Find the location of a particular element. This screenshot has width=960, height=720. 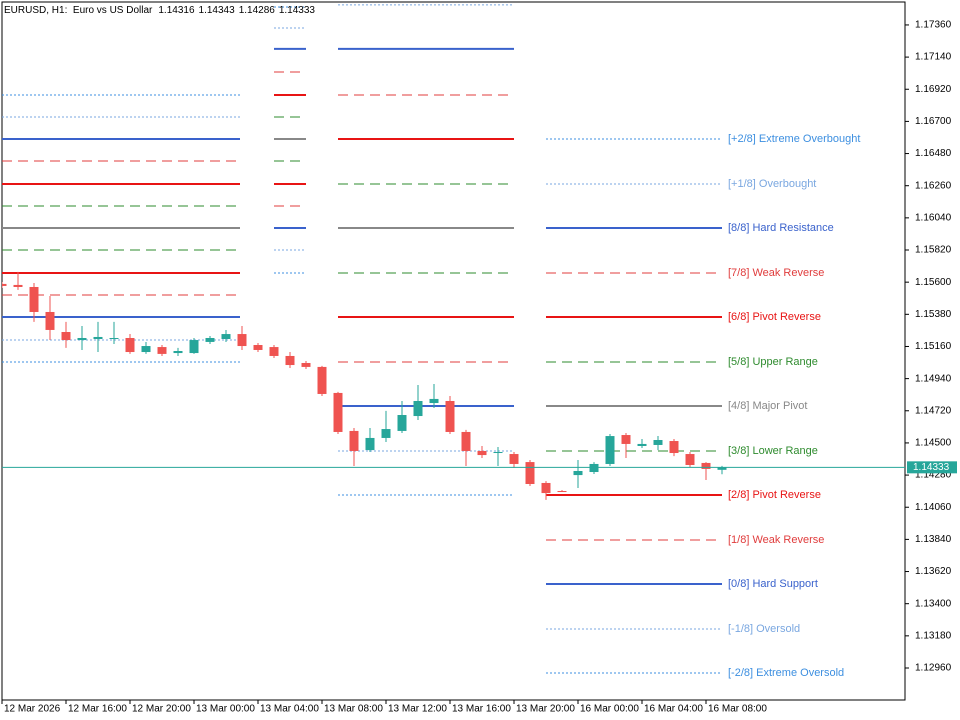

chart-title: EURUSD, H1: Euro vs US Dollar is located at coordinates (78, 10).